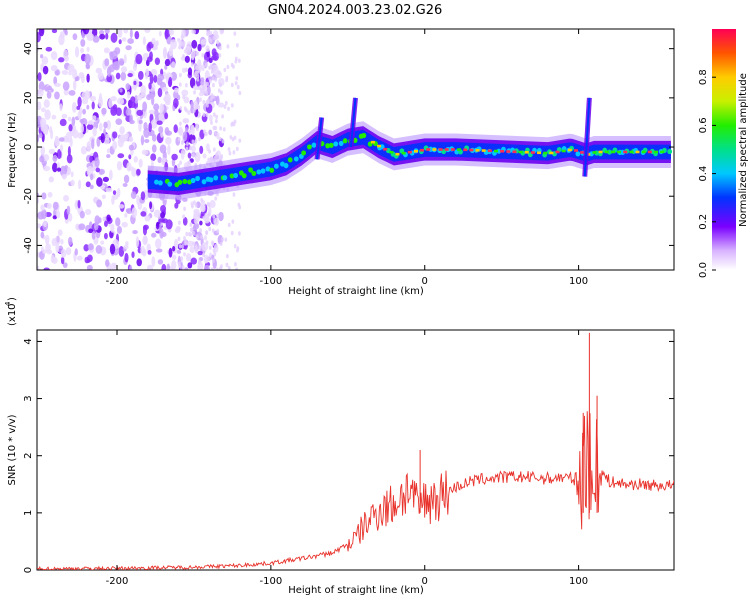  I want to click on ridge-spike-core, so click(587, 137).